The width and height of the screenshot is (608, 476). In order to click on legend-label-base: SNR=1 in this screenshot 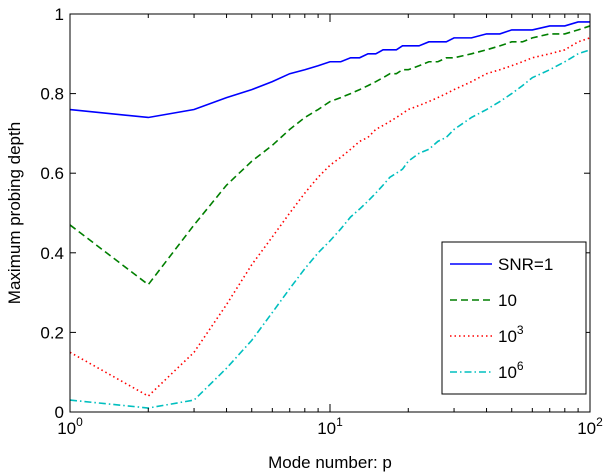, I will do `click(525, 264)`.